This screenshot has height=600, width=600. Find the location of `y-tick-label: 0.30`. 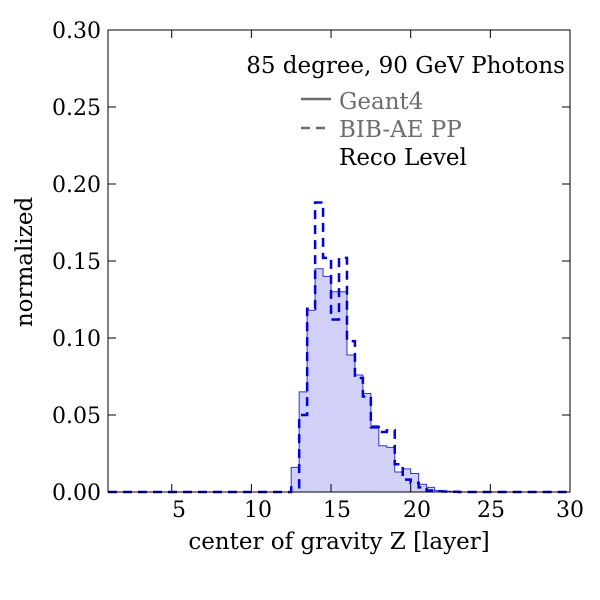

y-tick-label: 0.30 is located at coordinates (76, 31).